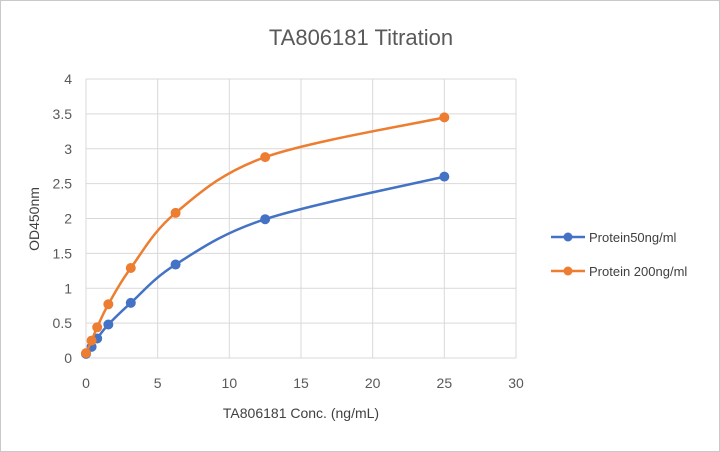 This screenshot has height=452, width=720. Describe the element at coordinates (158, 383) in the screenshot. I see `x-tick-label: 5` at that location.